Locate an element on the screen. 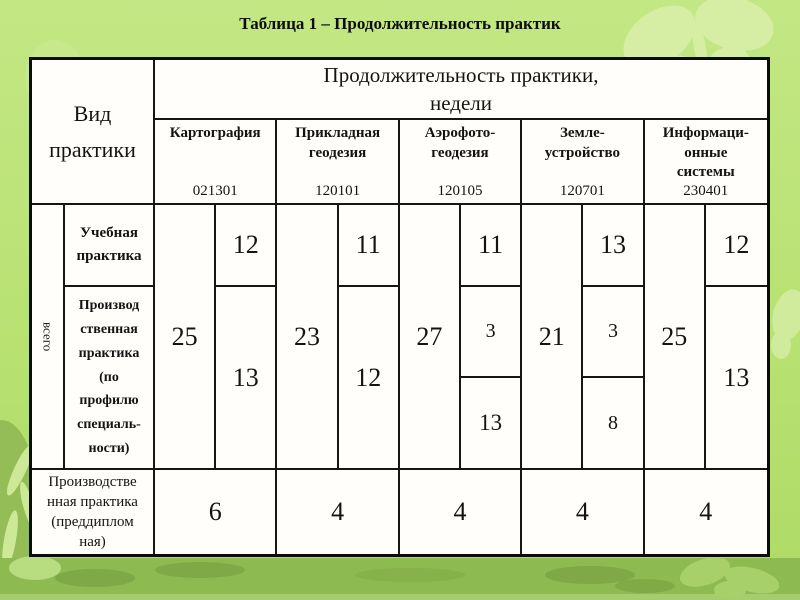  col-name: Картография is located at coordinates (215, 133).